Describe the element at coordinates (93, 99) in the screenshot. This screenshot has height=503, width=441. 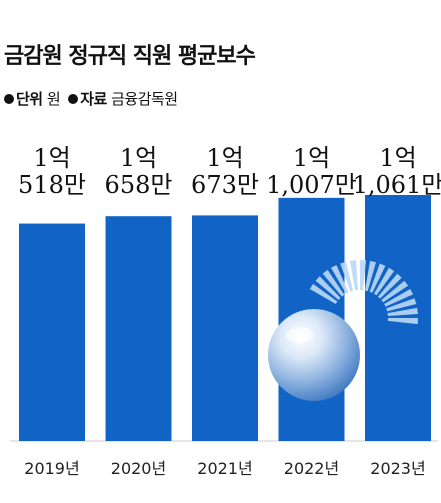
I see `source-key: 자료` at that location.